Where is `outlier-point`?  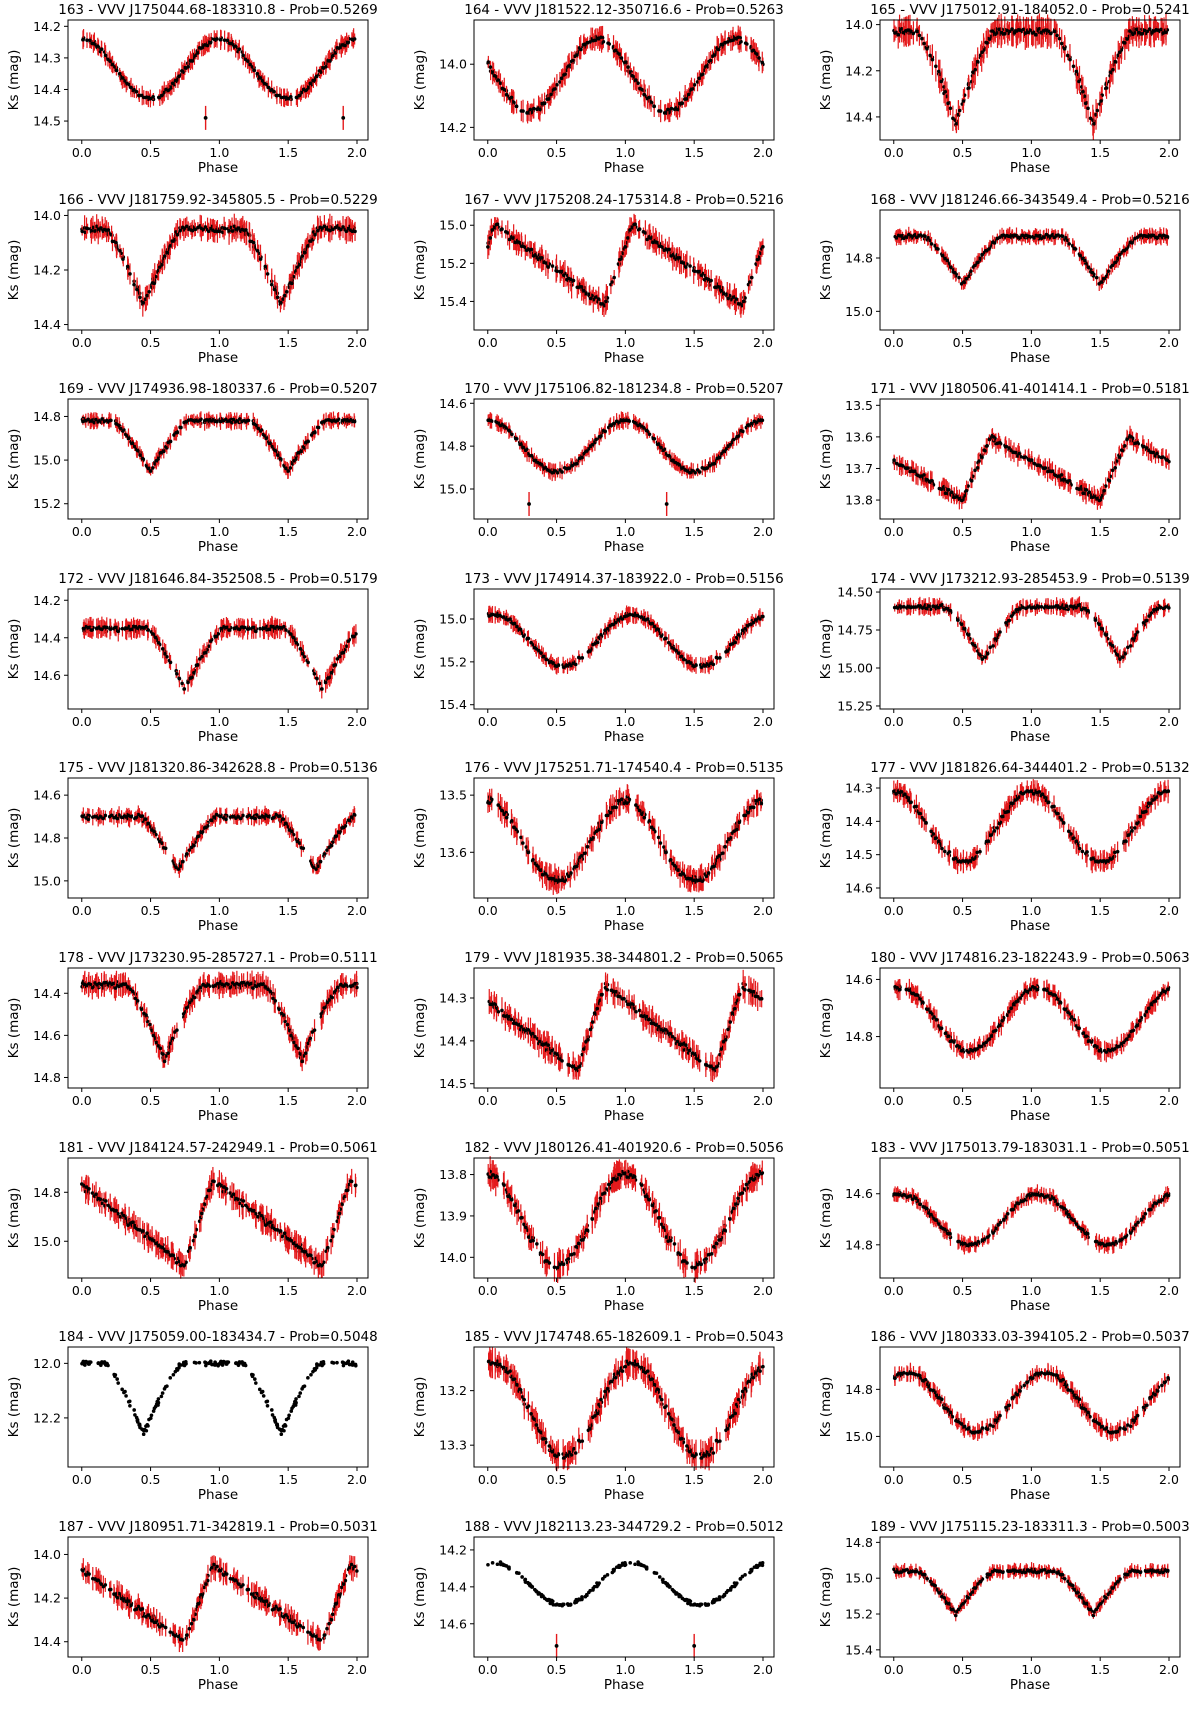
outlier-point is located at coordinates (529, 504).